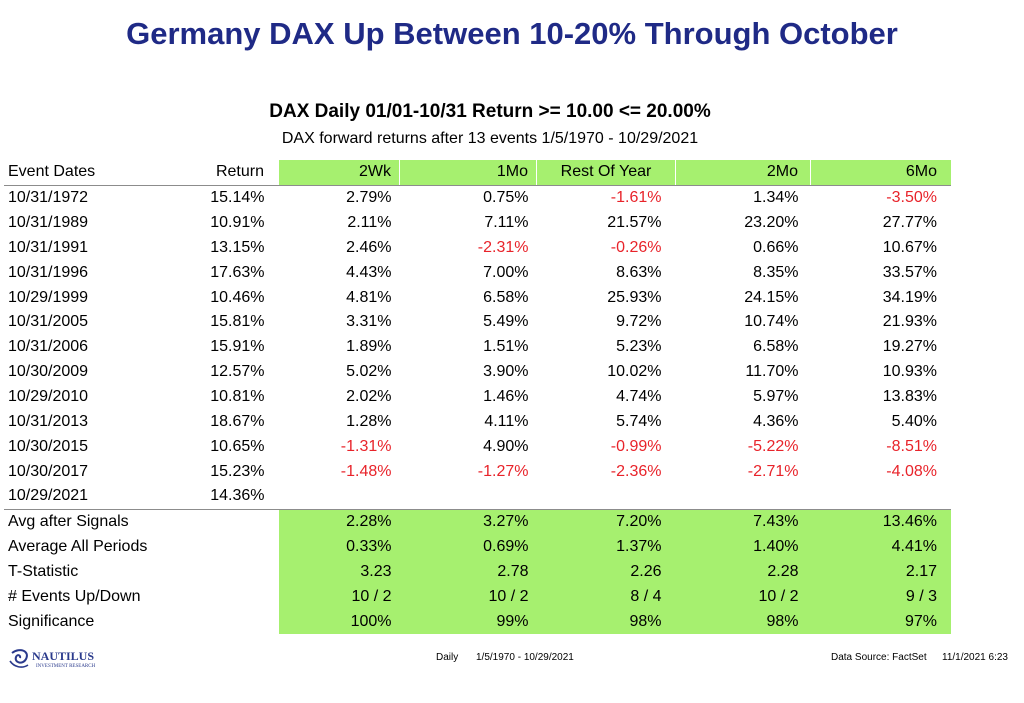  What do you see at coordinates (468, 572) in the screenshot?
I see `summary-m1-value: 2.78` at bounding box center [468, 572].